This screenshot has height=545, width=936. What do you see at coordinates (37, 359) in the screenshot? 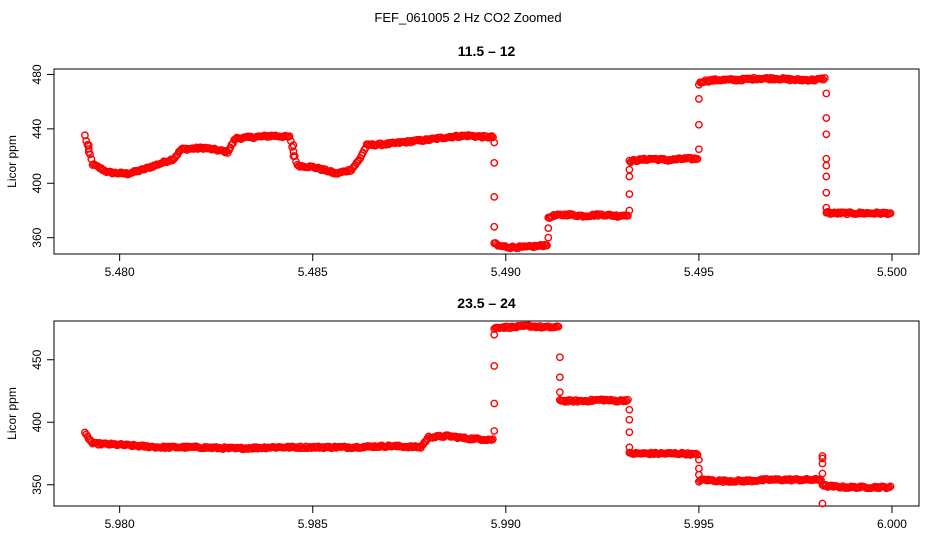
I see `y-tick-label: 450` at bounding box center [37, 359].